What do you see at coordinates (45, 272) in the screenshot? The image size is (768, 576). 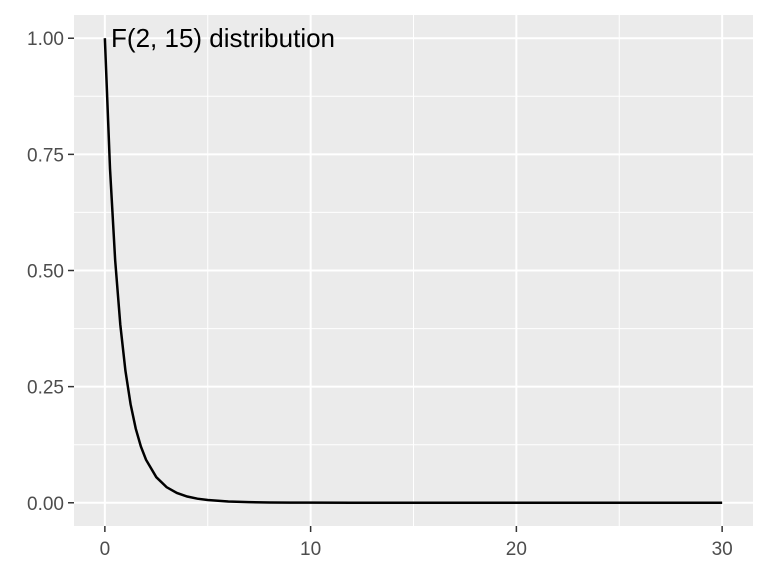 I see `y-tick-label: 0.50` at bounding box center [45, 272].